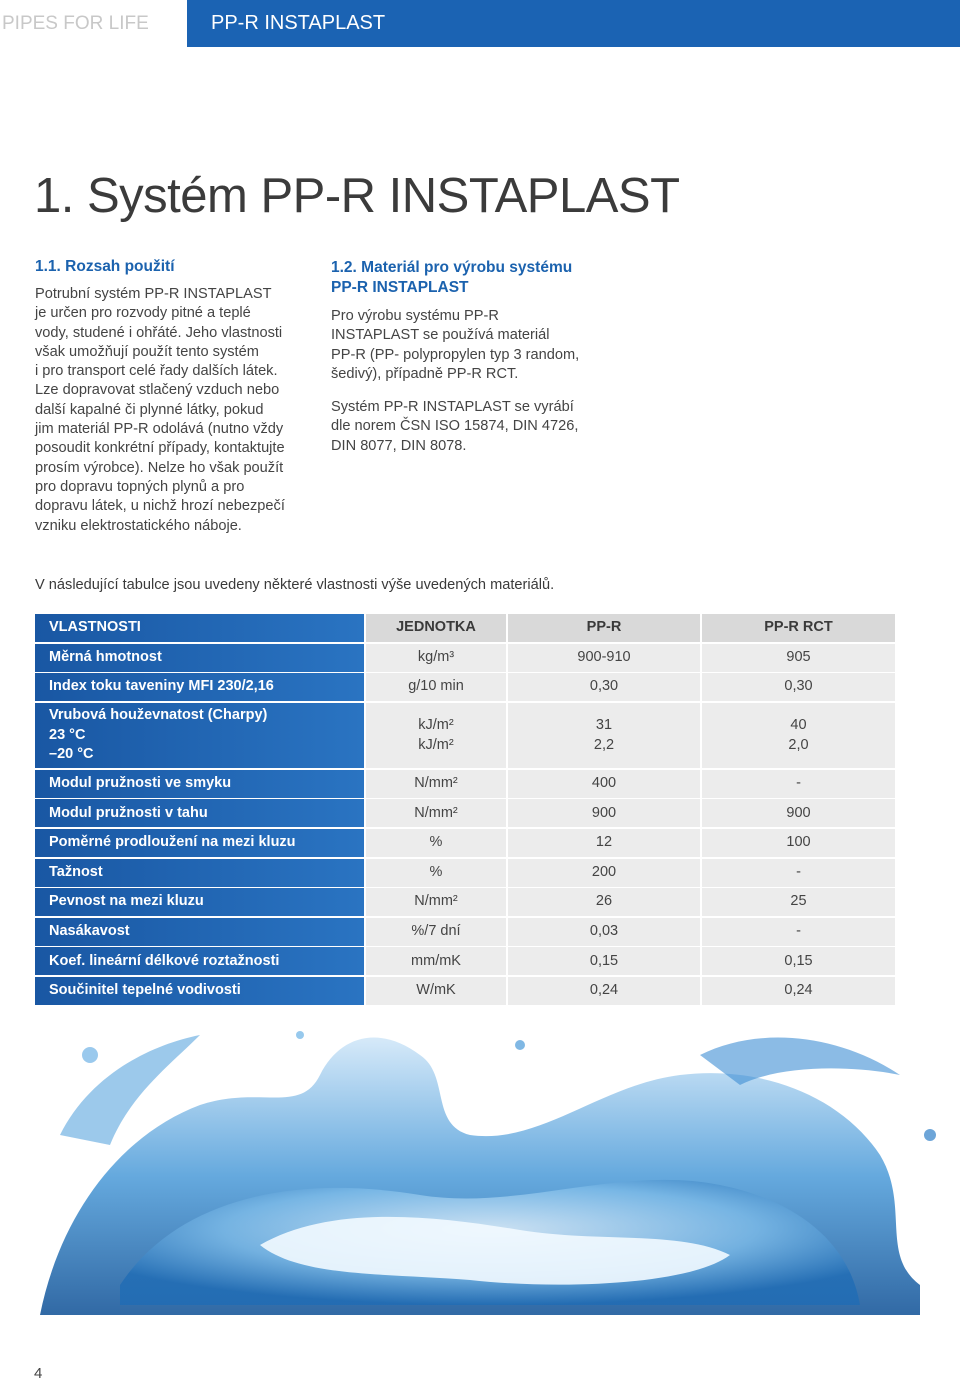 This screenshot has height=1382, width=960. Describe the element at coordinates (199, 843) in the screenshot. I see `table-cell: Poměrné prodloužení na mezi kluzu` at that location.